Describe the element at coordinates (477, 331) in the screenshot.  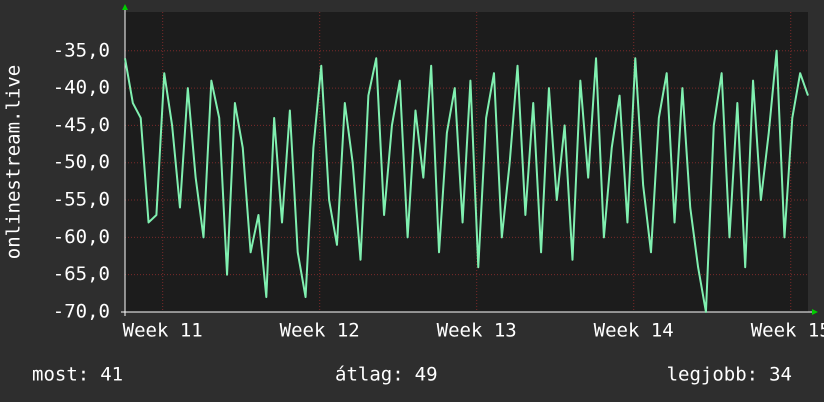
I see `x-tick-label: Week 13` at that location.